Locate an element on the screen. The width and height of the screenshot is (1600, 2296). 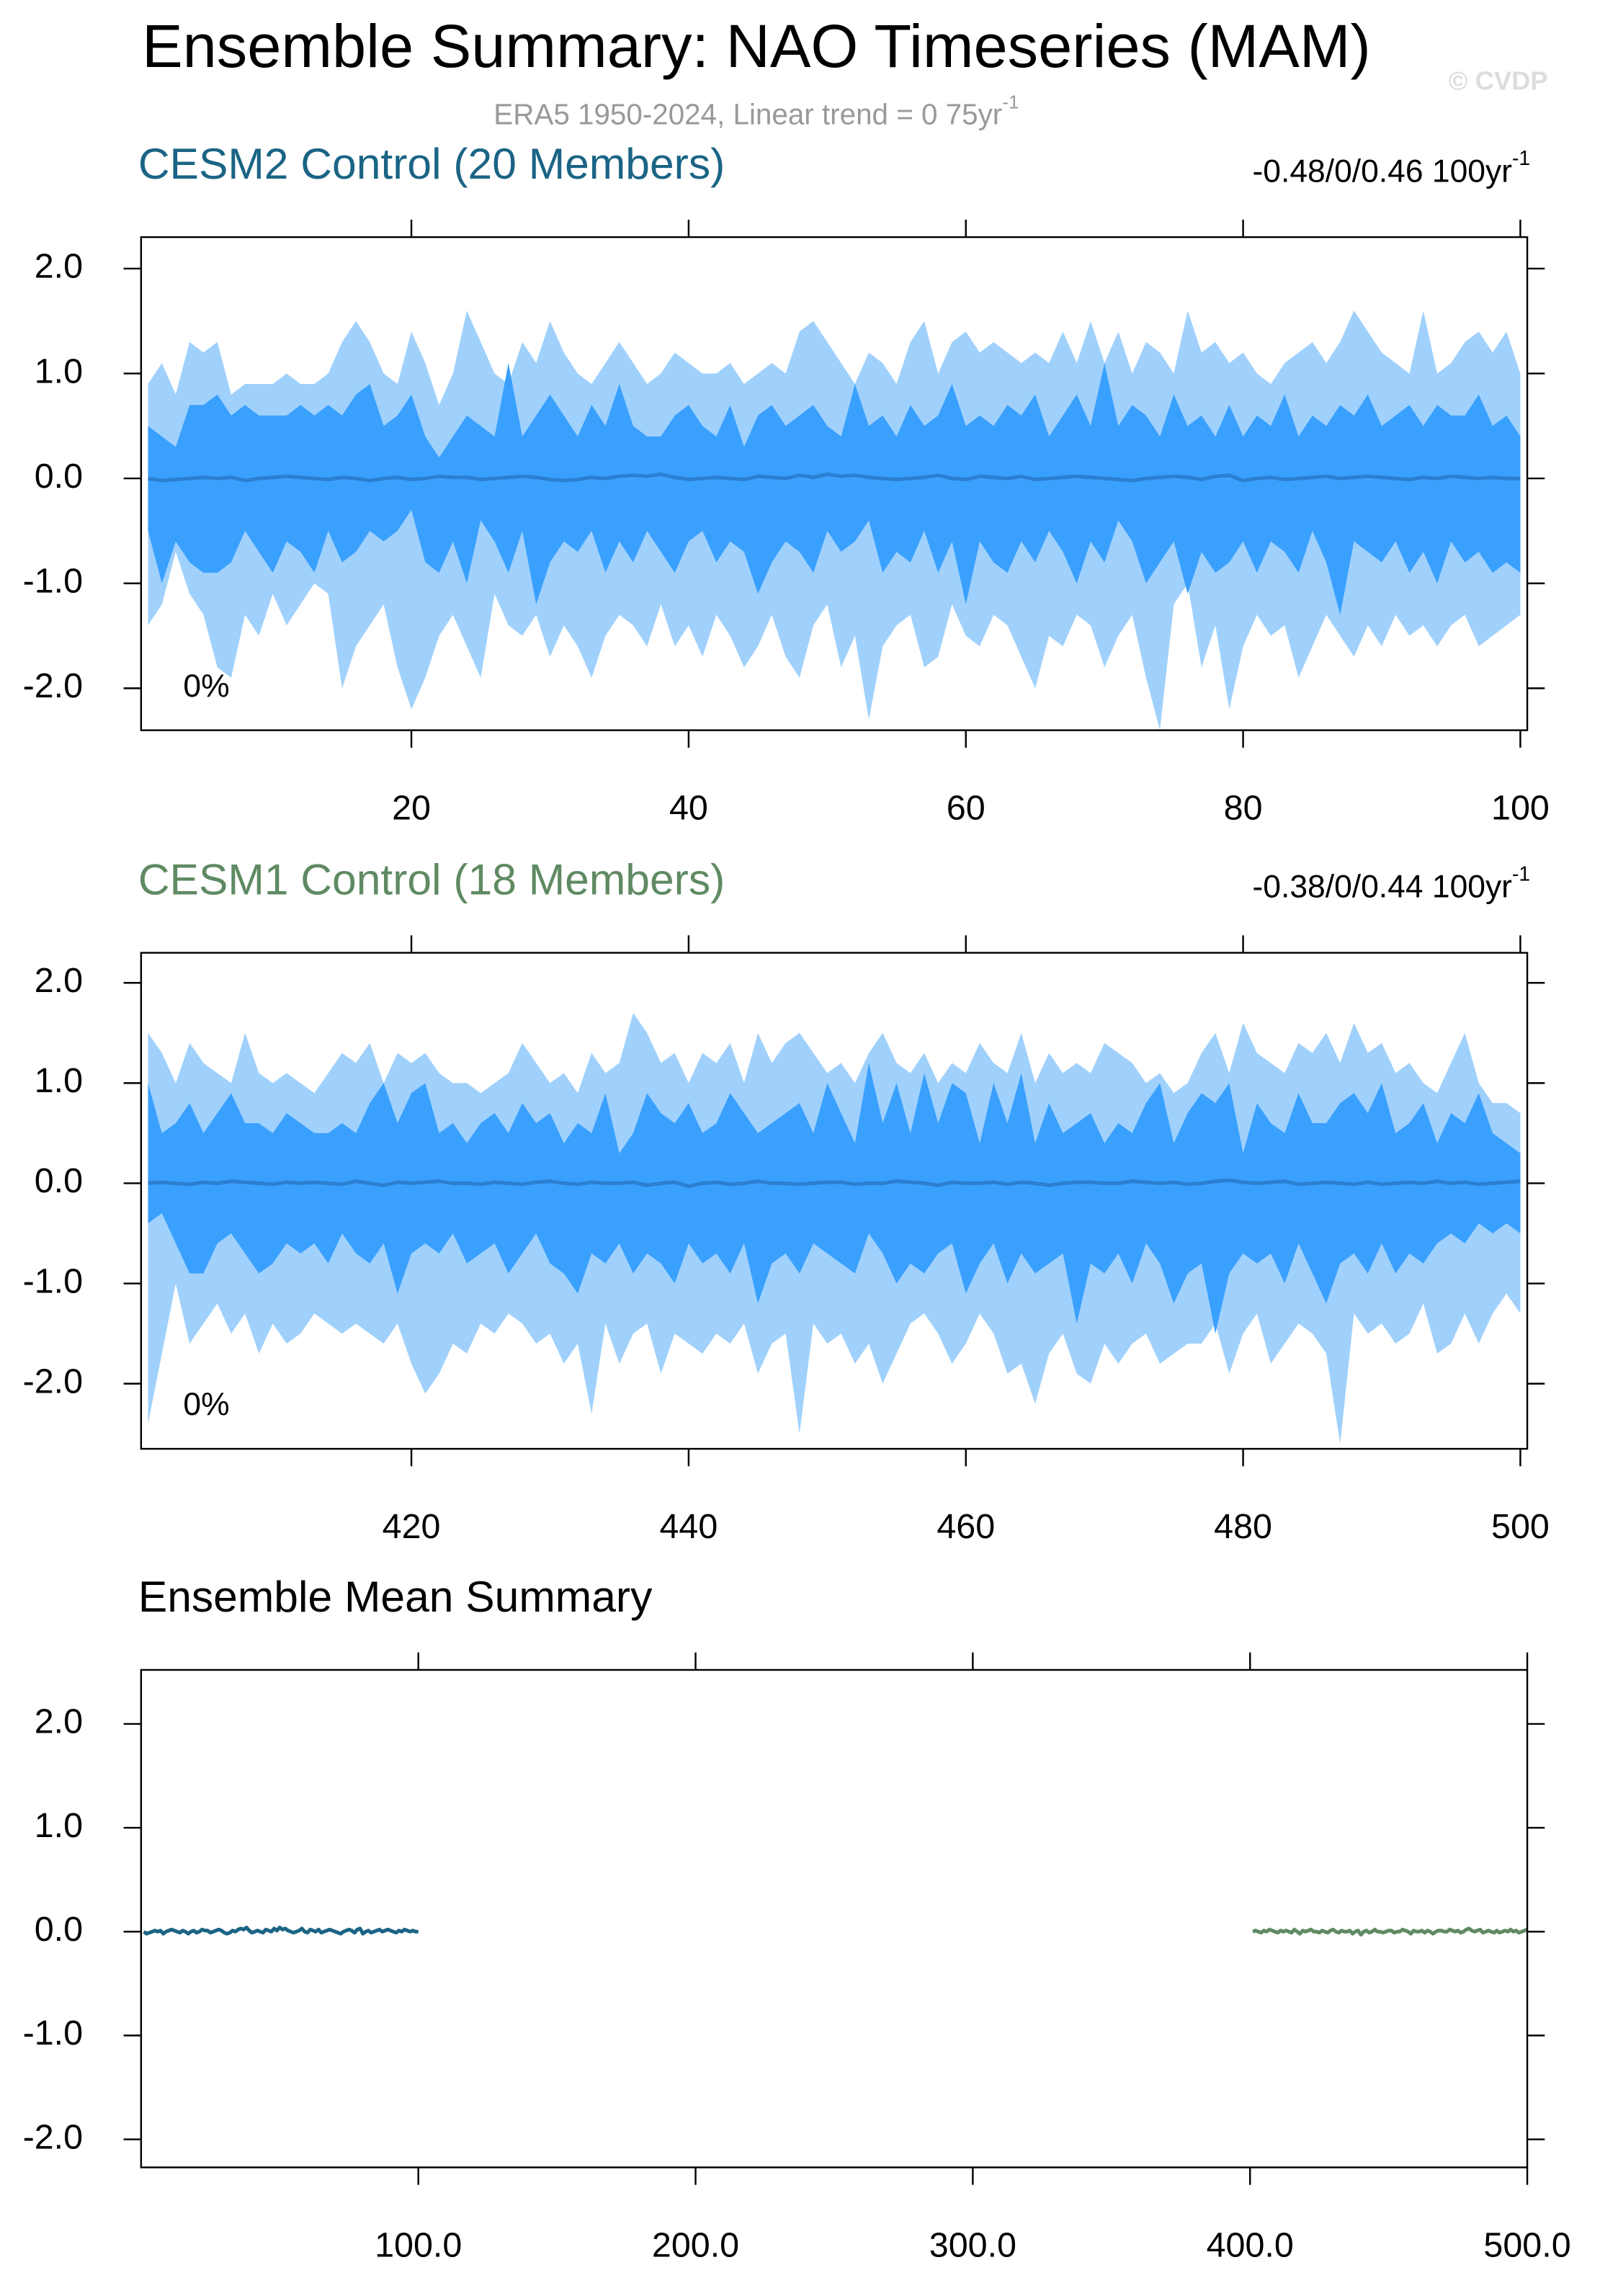
subtitle-superscript: -1 is located at coordinates (1011, 101).